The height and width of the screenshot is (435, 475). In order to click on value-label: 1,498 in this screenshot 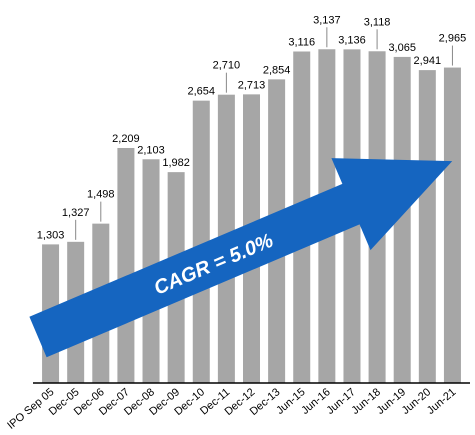, I will do `click(101, 195)`.